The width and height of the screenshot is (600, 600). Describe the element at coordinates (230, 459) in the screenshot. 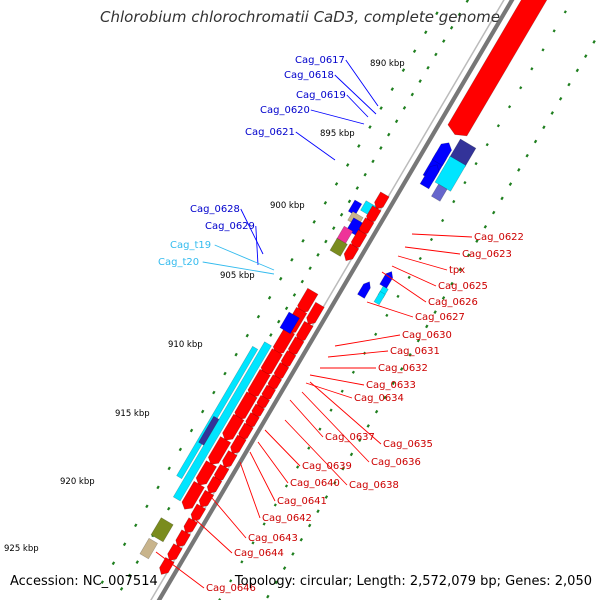

I see `gene-forward-m12` at that location.